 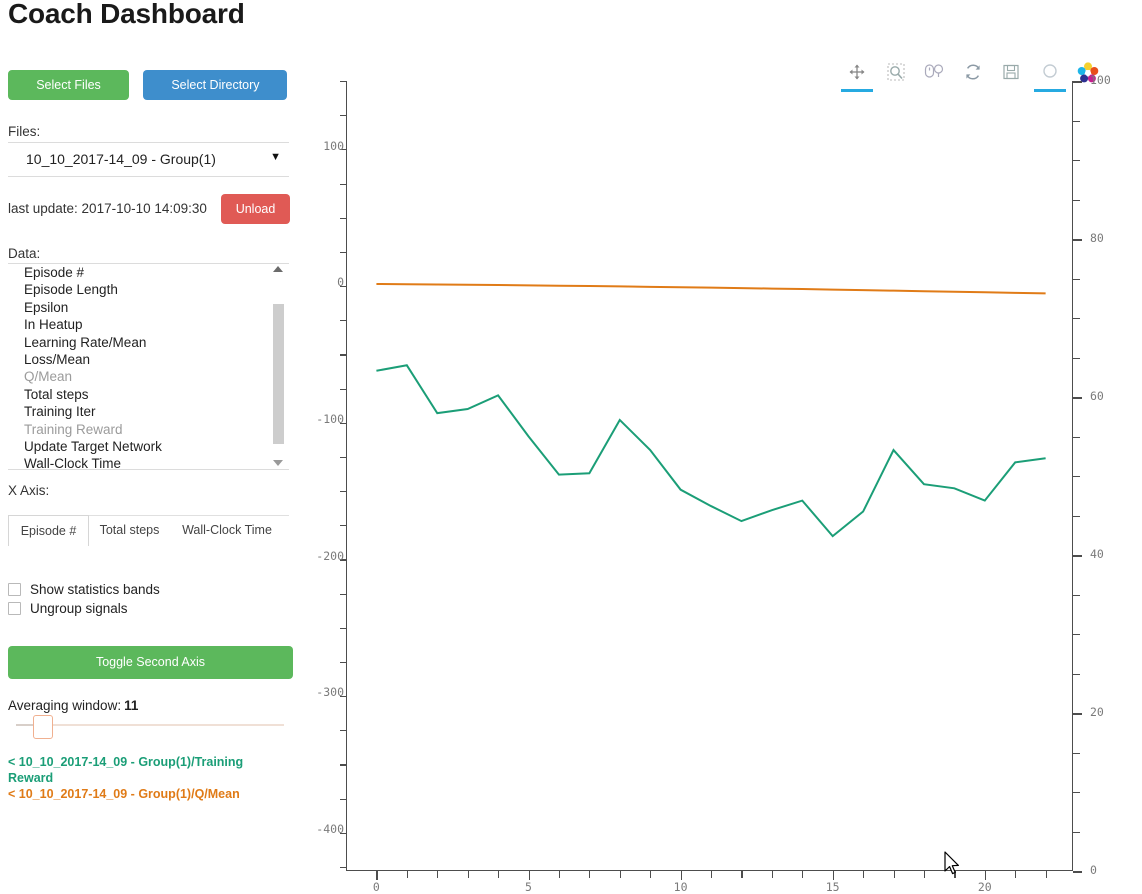 What do you see at coordinates (121, 159) in the screenshot?
I see `files-select-value: 10_10_2017-14_09 - Group(1)` at bounding box center [121, 159].